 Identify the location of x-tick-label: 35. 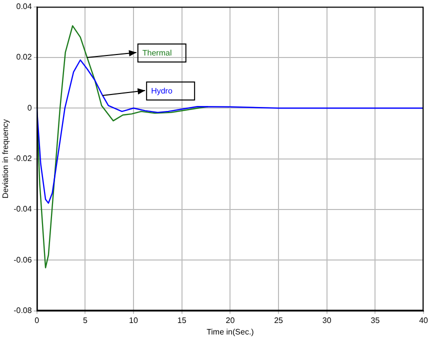
(375, 320).